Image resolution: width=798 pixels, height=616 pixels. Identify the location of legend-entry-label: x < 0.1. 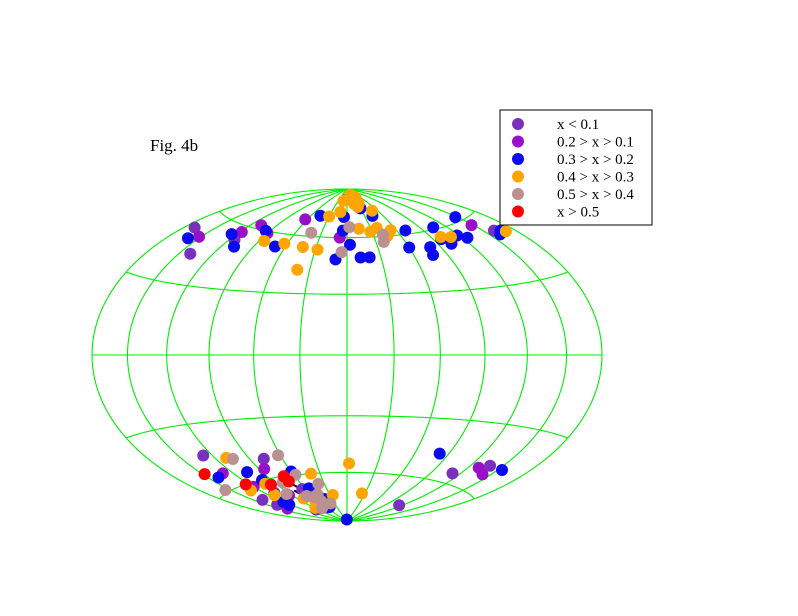
(578, 125).